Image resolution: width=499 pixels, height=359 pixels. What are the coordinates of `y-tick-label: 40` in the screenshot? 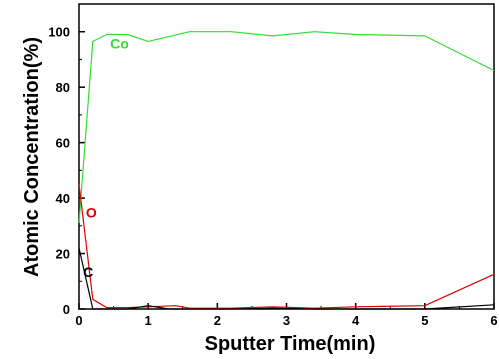 It's located at (63, 198).